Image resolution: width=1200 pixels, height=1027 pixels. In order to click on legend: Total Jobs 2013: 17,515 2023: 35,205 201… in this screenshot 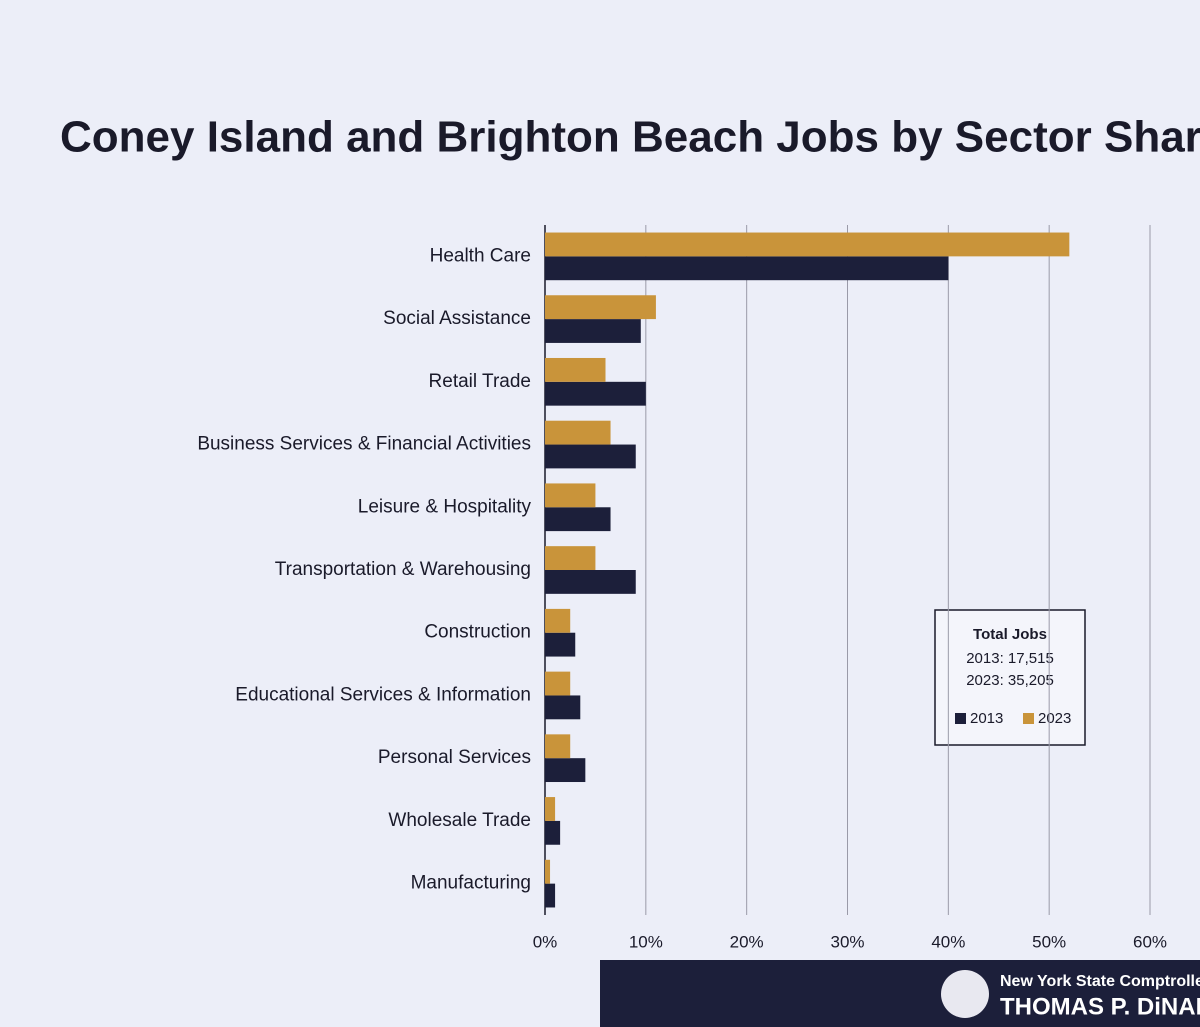, I will do `click(1010, 677)`.